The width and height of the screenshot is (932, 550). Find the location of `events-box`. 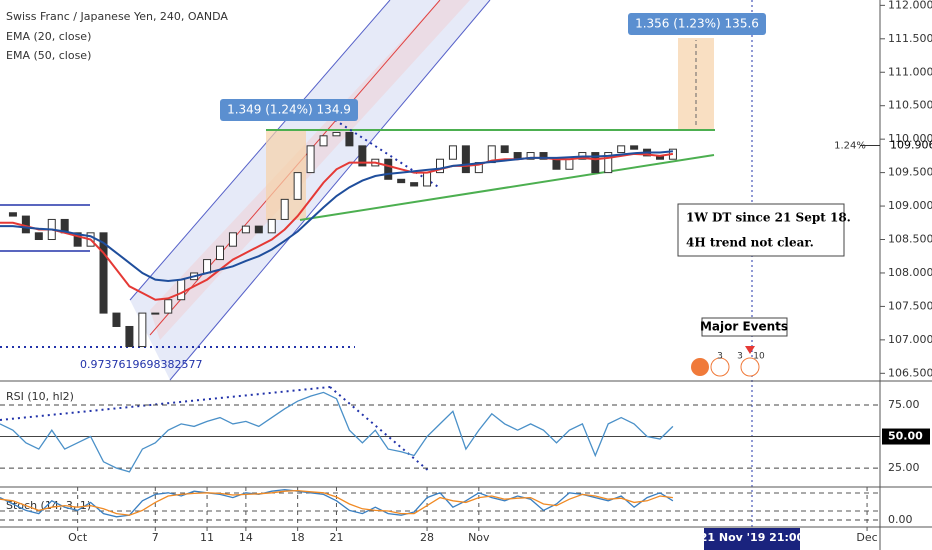

events-box is located at coordinates (744, 327).